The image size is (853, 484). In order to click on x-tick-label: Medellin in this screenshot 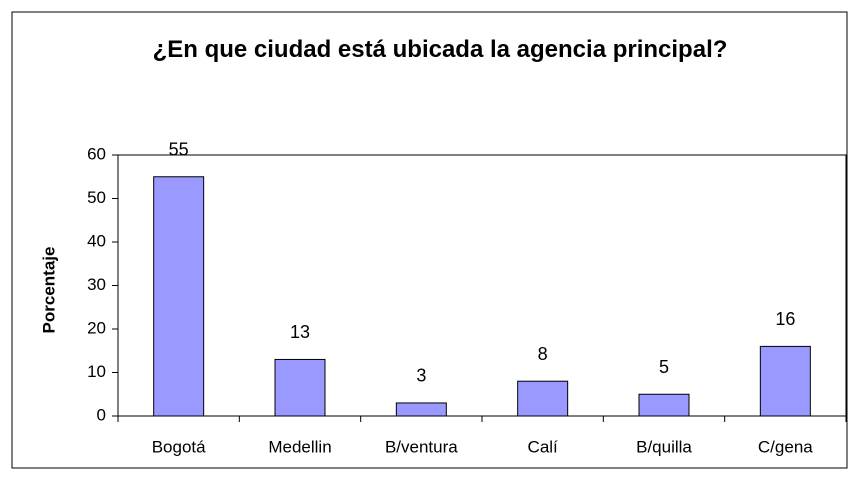, I will do `click(299, 446)`.